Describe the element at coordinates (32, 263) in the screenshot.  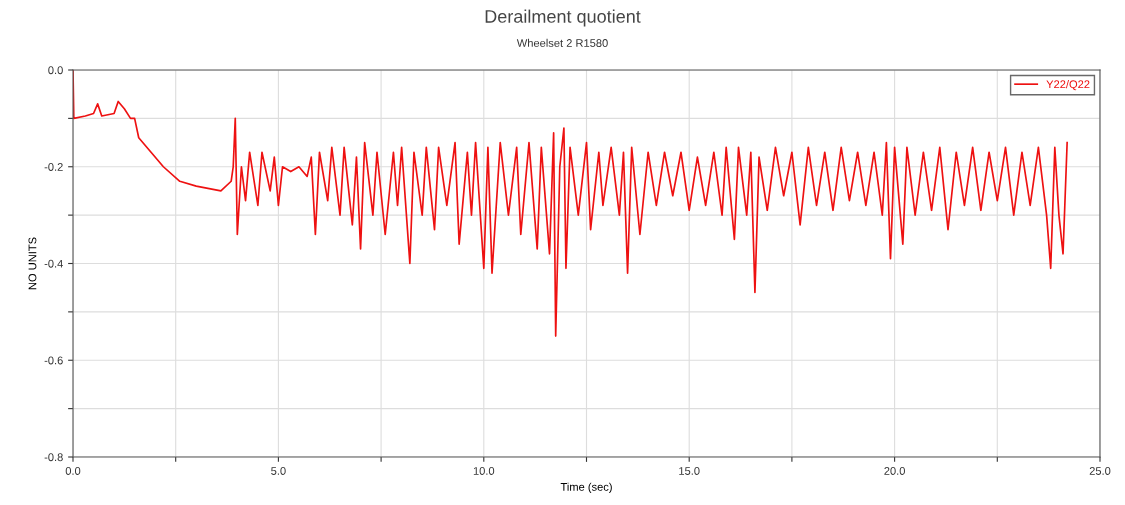
I see `y-axis-title: NO UNITS` at that location.